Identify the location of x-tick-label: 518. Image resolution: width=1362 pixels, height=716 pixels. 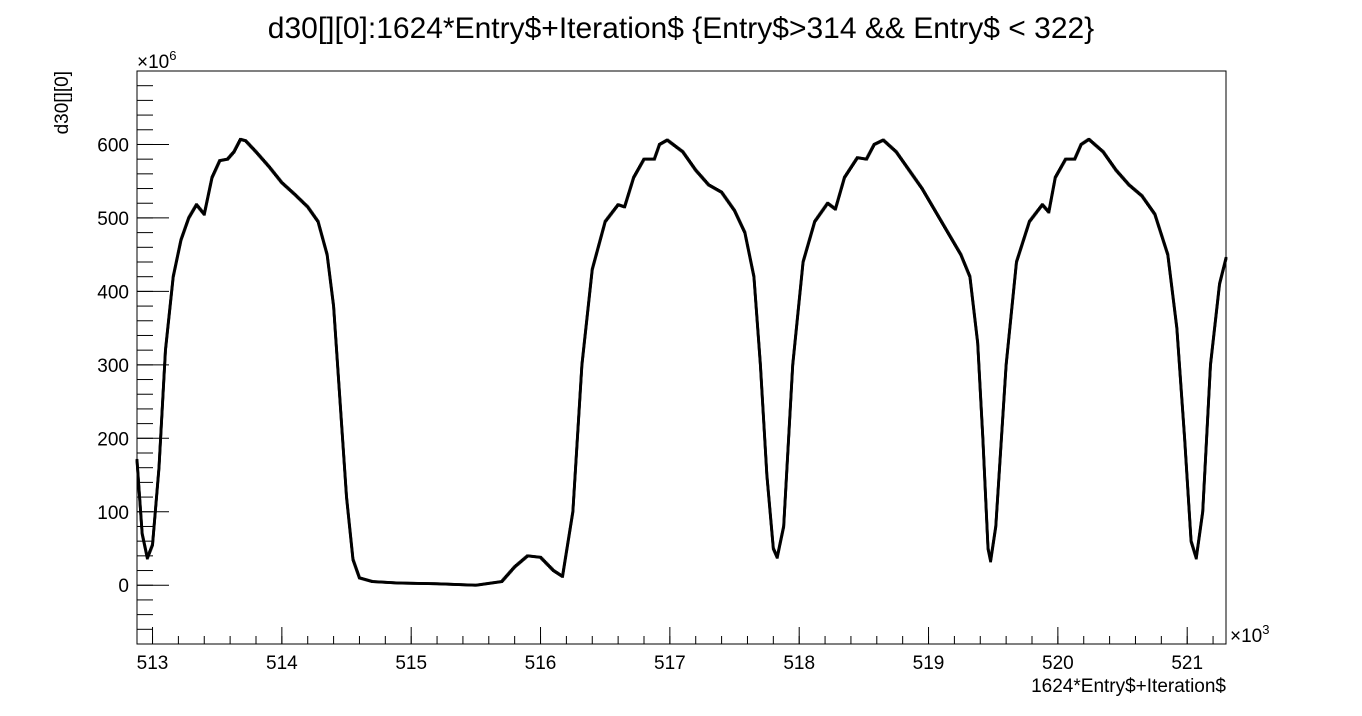
(799, 663).